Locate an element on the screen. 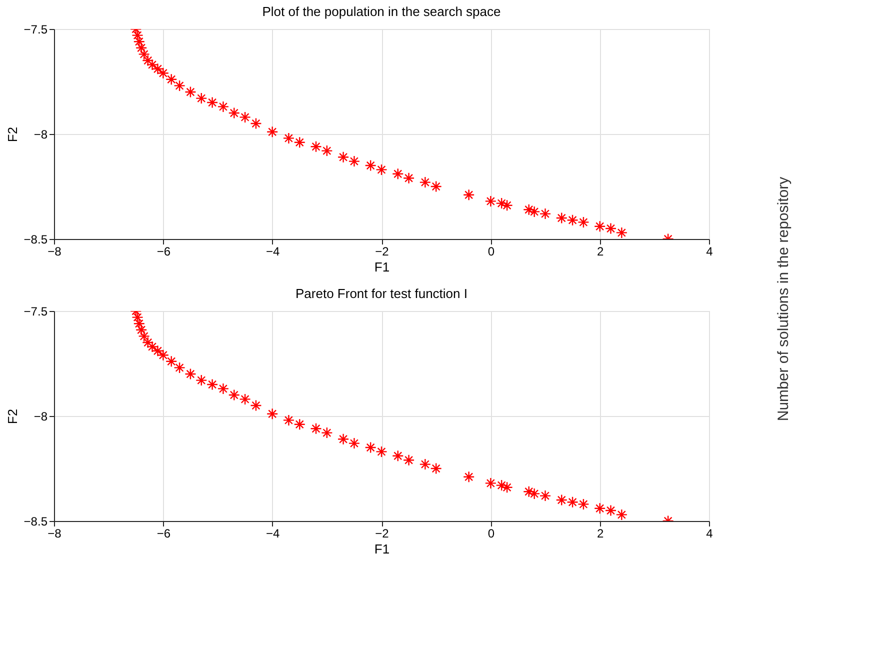 This screenshot has width=891, height=668. x-axis-title: F1 is located at coordinates (382, 267).